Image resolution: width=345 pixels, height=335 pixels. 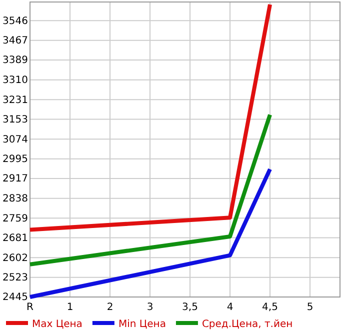 I want to click on y-tick-label: 2995, so click(x=15, y=160).